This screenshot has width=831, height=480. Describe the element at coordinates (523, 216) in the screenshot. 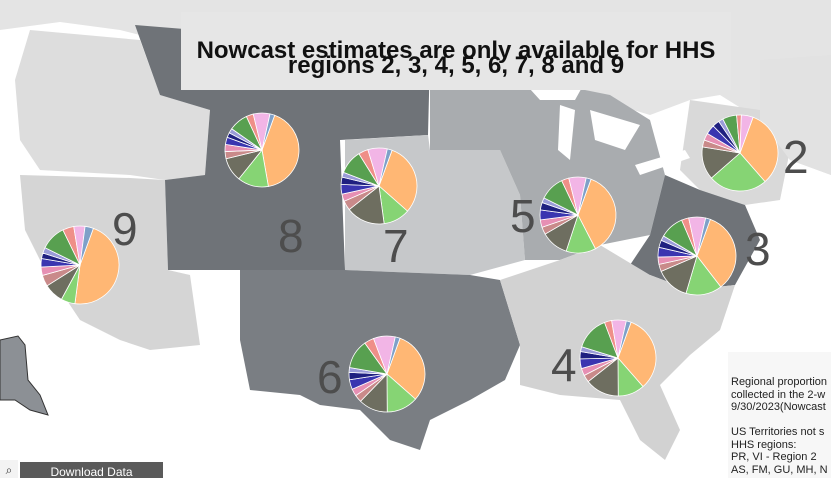

I see `region-5-label: 5` at that location.